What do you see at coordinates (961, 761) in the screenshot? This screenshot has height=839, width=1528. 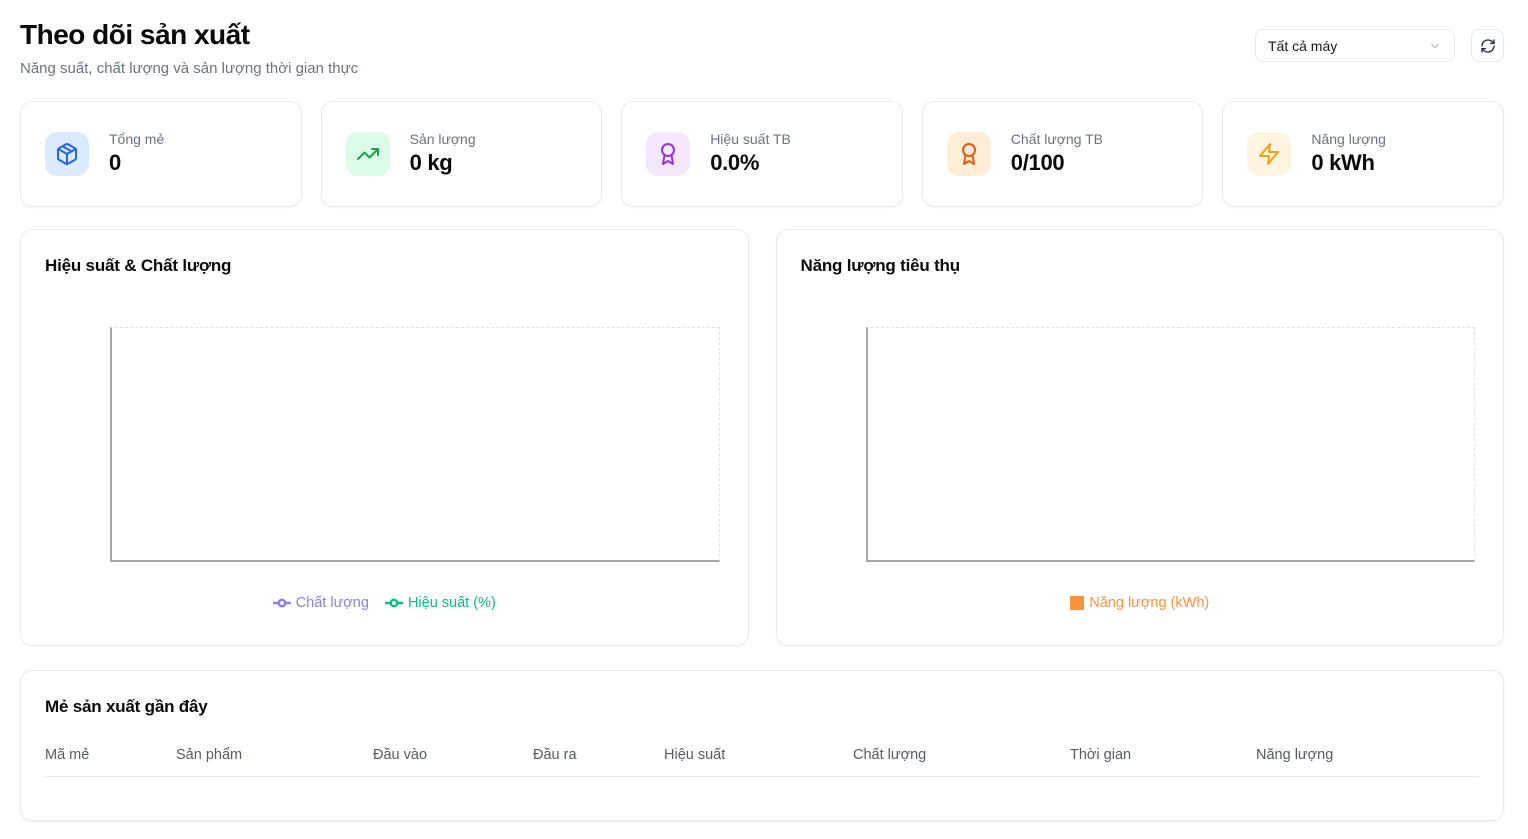 I see `column-header-quality: Chất lượng` at bounding box center [961, 761].